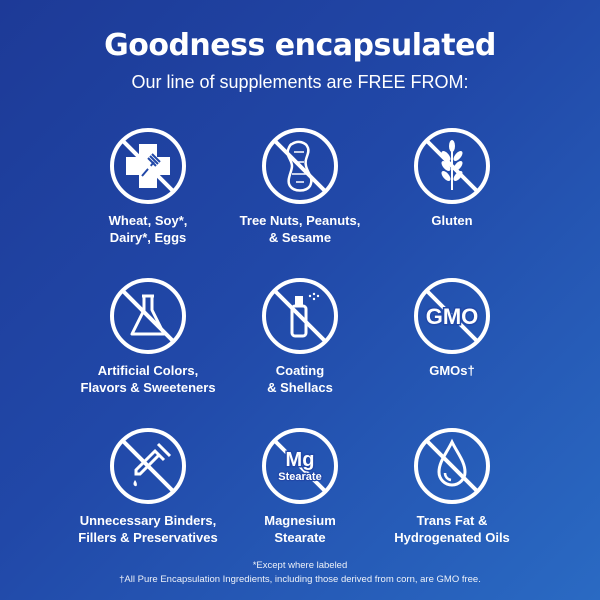 The height and width of the screenshot is (600, 600). I want to click on mg-stearate-icon: Mg Stearate, so click(300, 466).